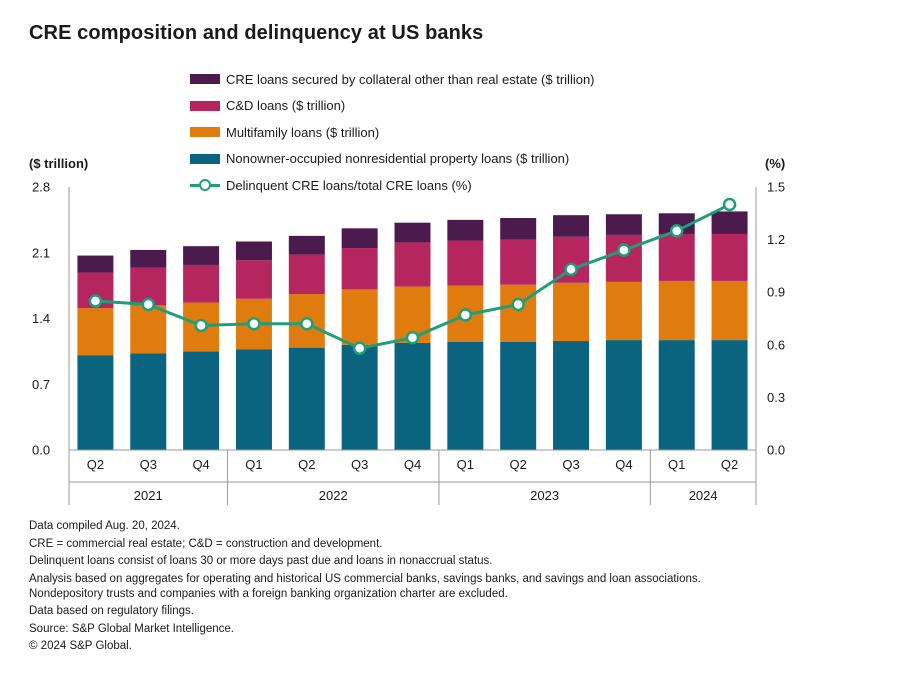 The image size is (908, 690). What do you see at coordinates (205, 158) in the screenshot?
I see `legend-swatch-nonowner` at bounding box center [205, 158].